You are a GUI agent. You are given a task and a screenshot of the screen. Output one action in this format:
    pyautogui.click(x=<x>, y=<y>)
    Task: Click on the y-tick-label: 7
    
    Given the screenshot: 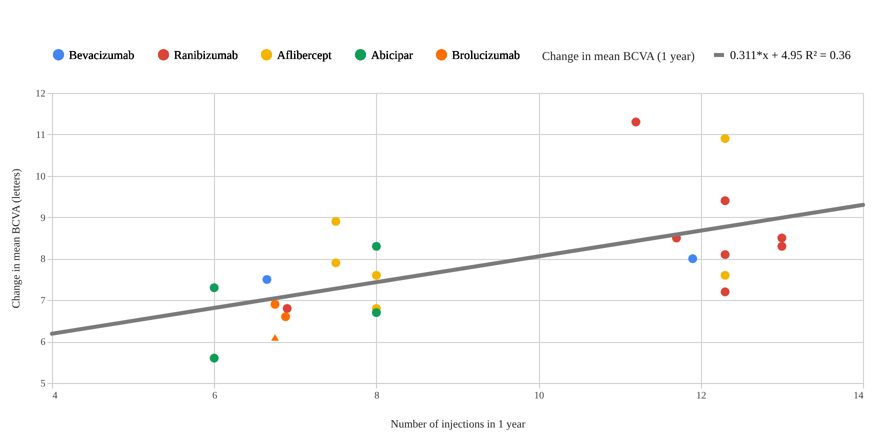 What is the action you would take?
    pyautogui.click(x=43, y=301)
    